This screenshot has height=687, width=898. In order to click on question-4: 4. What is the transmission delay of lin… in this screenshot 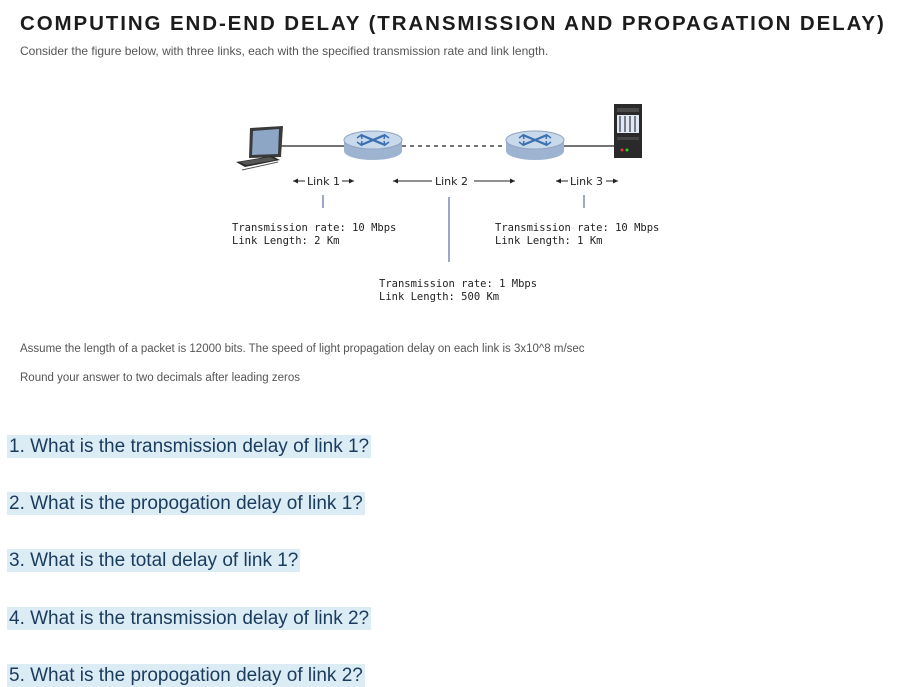, I will do `click(189, 618)`.